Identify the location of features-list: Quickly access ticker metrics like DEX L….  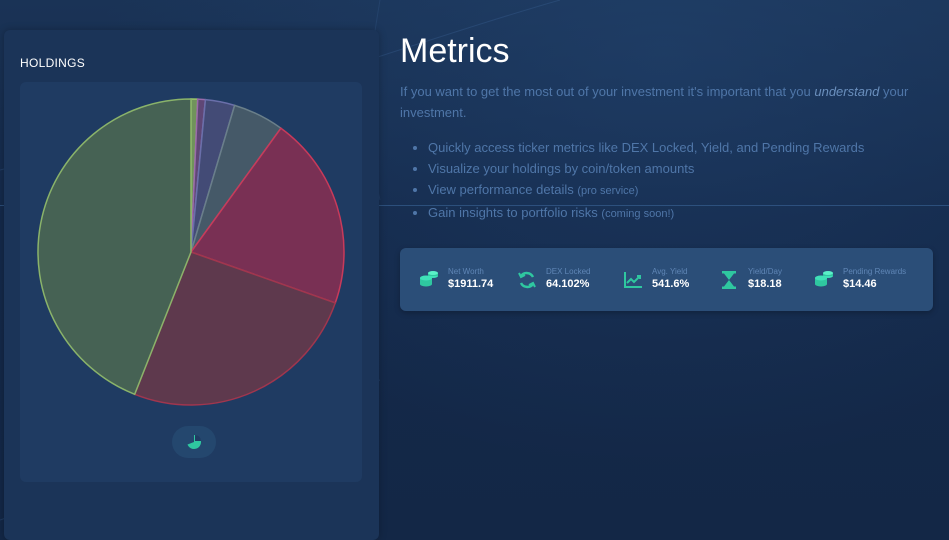
(637, 181).